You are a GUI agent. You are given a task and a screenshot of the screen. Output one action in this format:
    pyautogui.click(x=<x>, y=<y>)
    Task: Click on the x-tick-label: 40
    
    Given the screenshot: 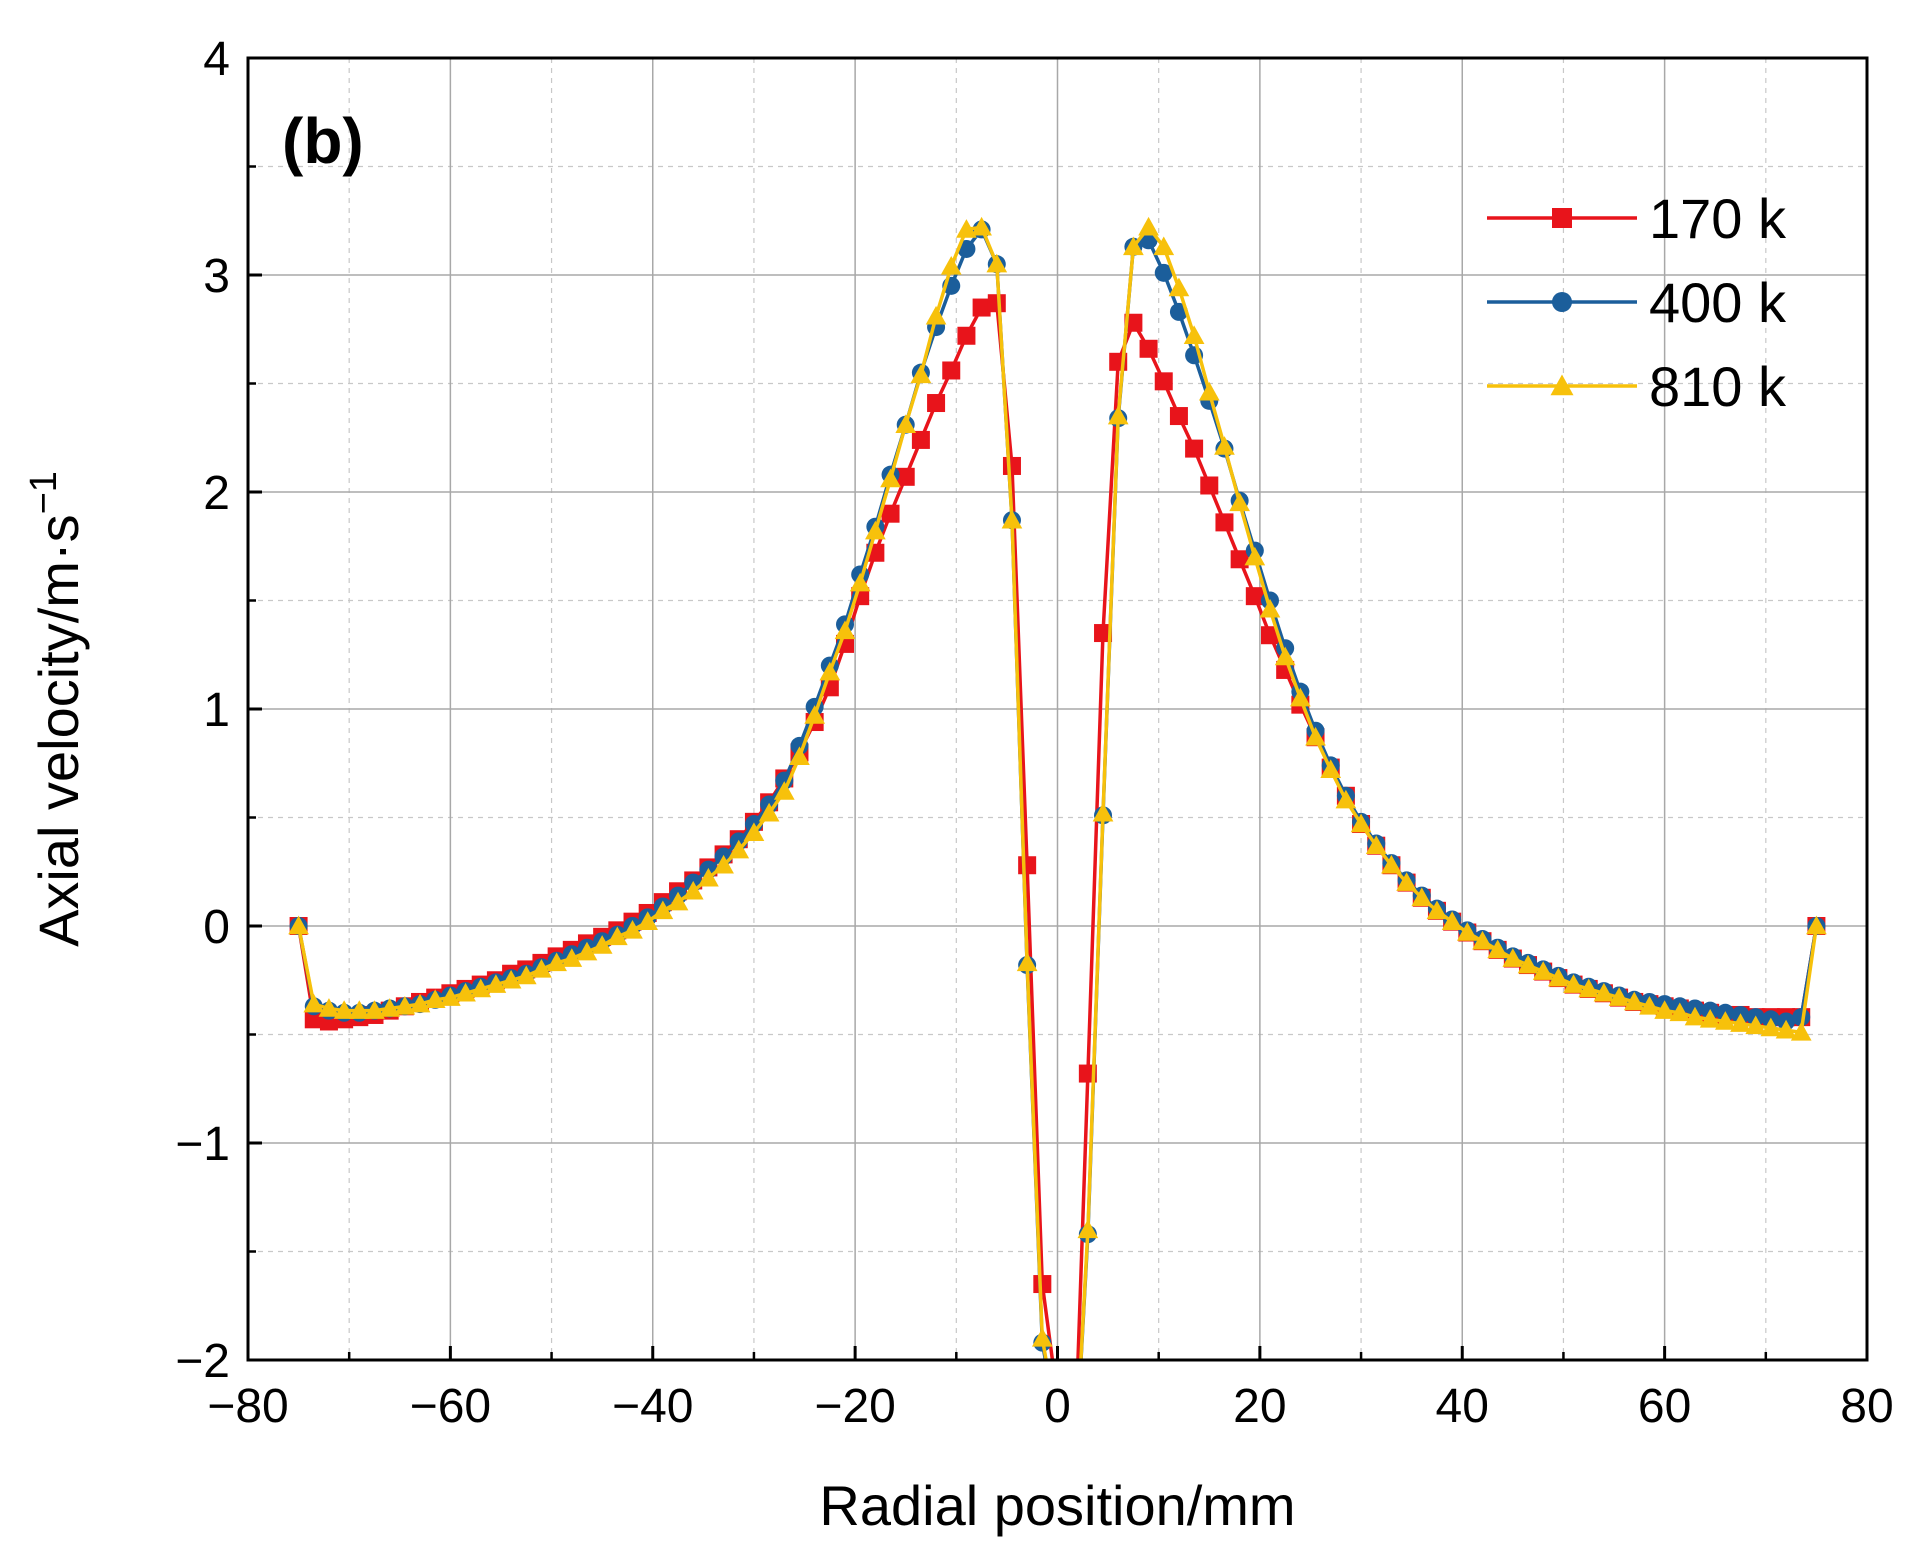 What is the action you would take?
    pyautogui.click(x=1462, y=1406)
    